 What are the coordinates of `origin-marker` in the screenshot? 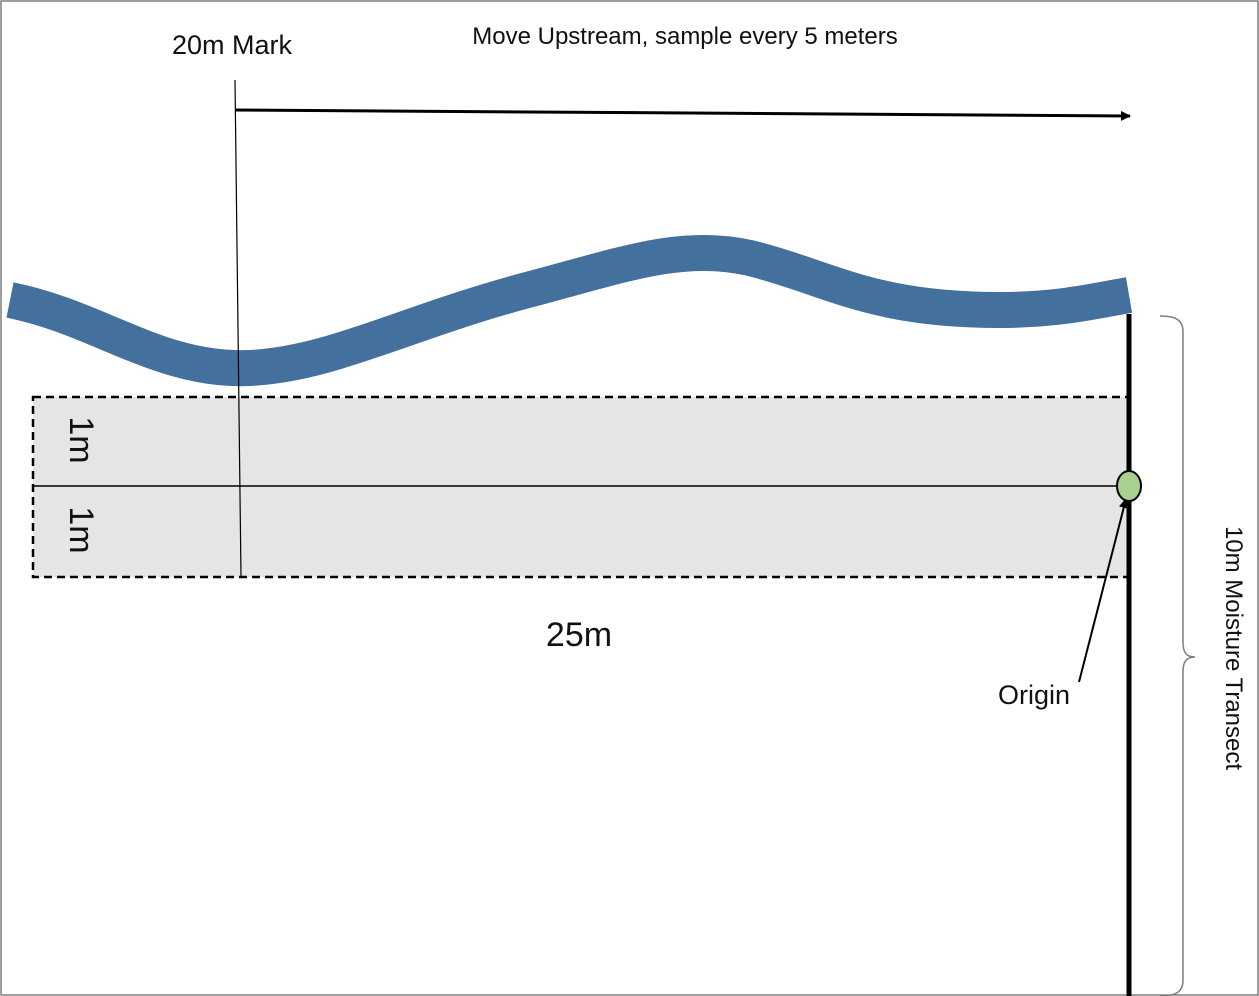 It's located at (1129, 486).